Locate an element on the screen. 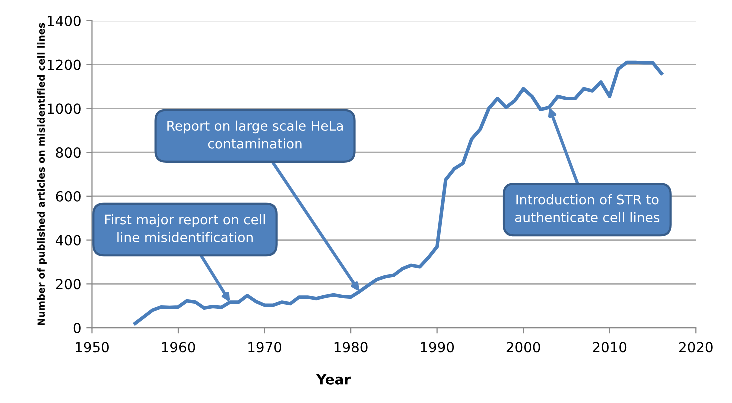 The image size is (732, 403). x-tick-label: 1990 is located at coordinates (437, 347).